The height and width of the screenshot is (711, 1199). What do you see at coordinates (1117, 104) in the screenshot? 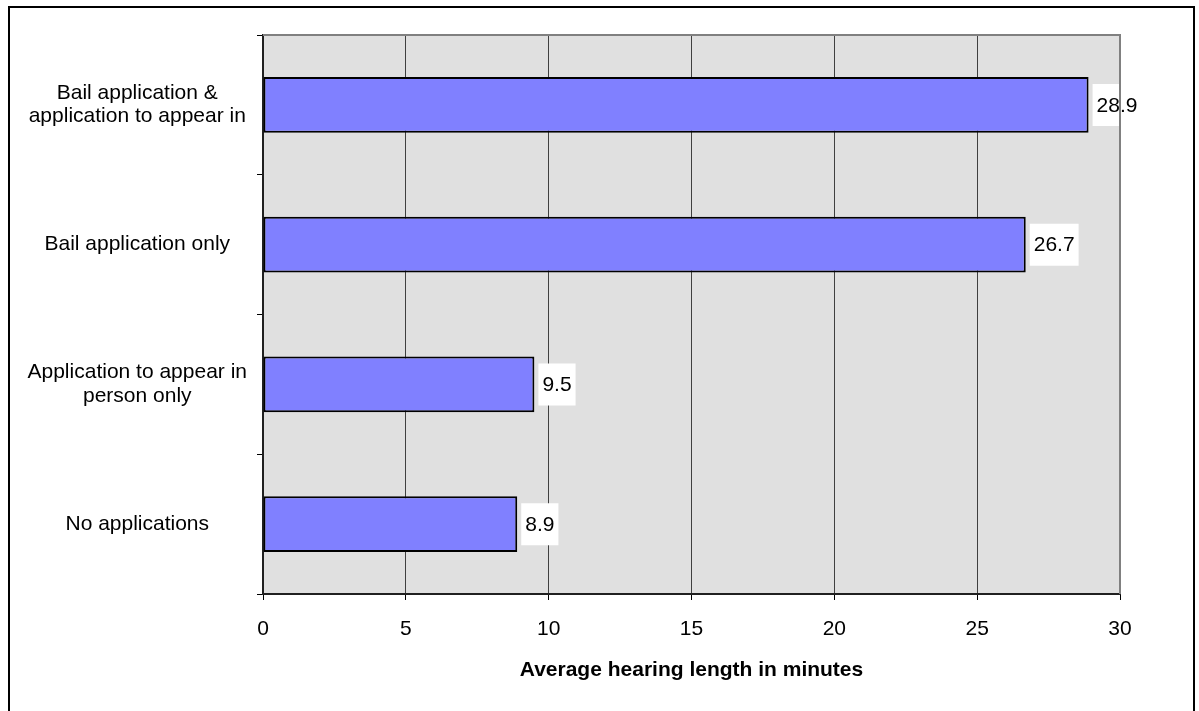
I see `data-label: 28.9` at bounding box center [1117, 104].